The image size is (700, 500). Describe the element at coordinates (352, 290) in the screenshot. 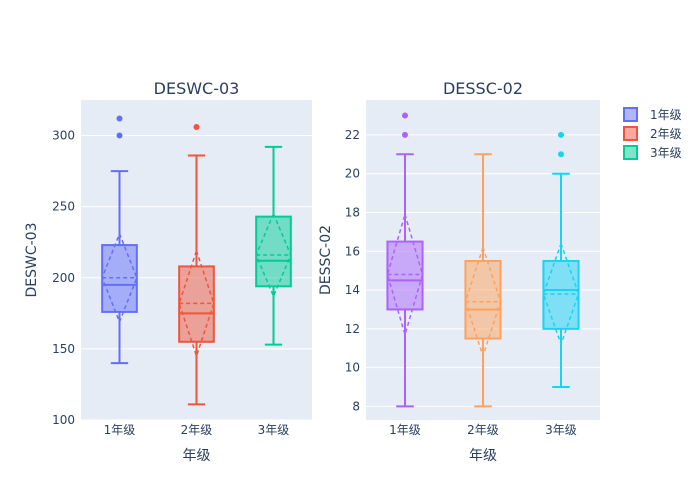

I see `y-tick-label: 14` at that location.